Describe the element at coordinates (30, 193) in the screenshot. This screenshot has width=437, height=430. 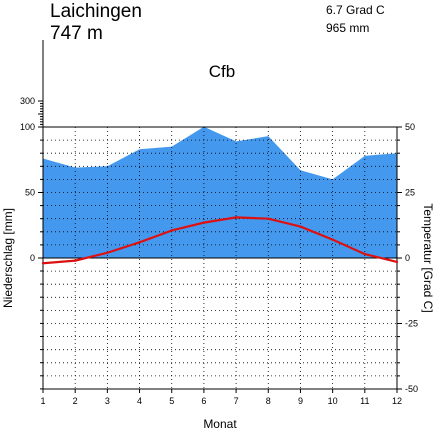
I see `left-tick-label: 50` at that location.